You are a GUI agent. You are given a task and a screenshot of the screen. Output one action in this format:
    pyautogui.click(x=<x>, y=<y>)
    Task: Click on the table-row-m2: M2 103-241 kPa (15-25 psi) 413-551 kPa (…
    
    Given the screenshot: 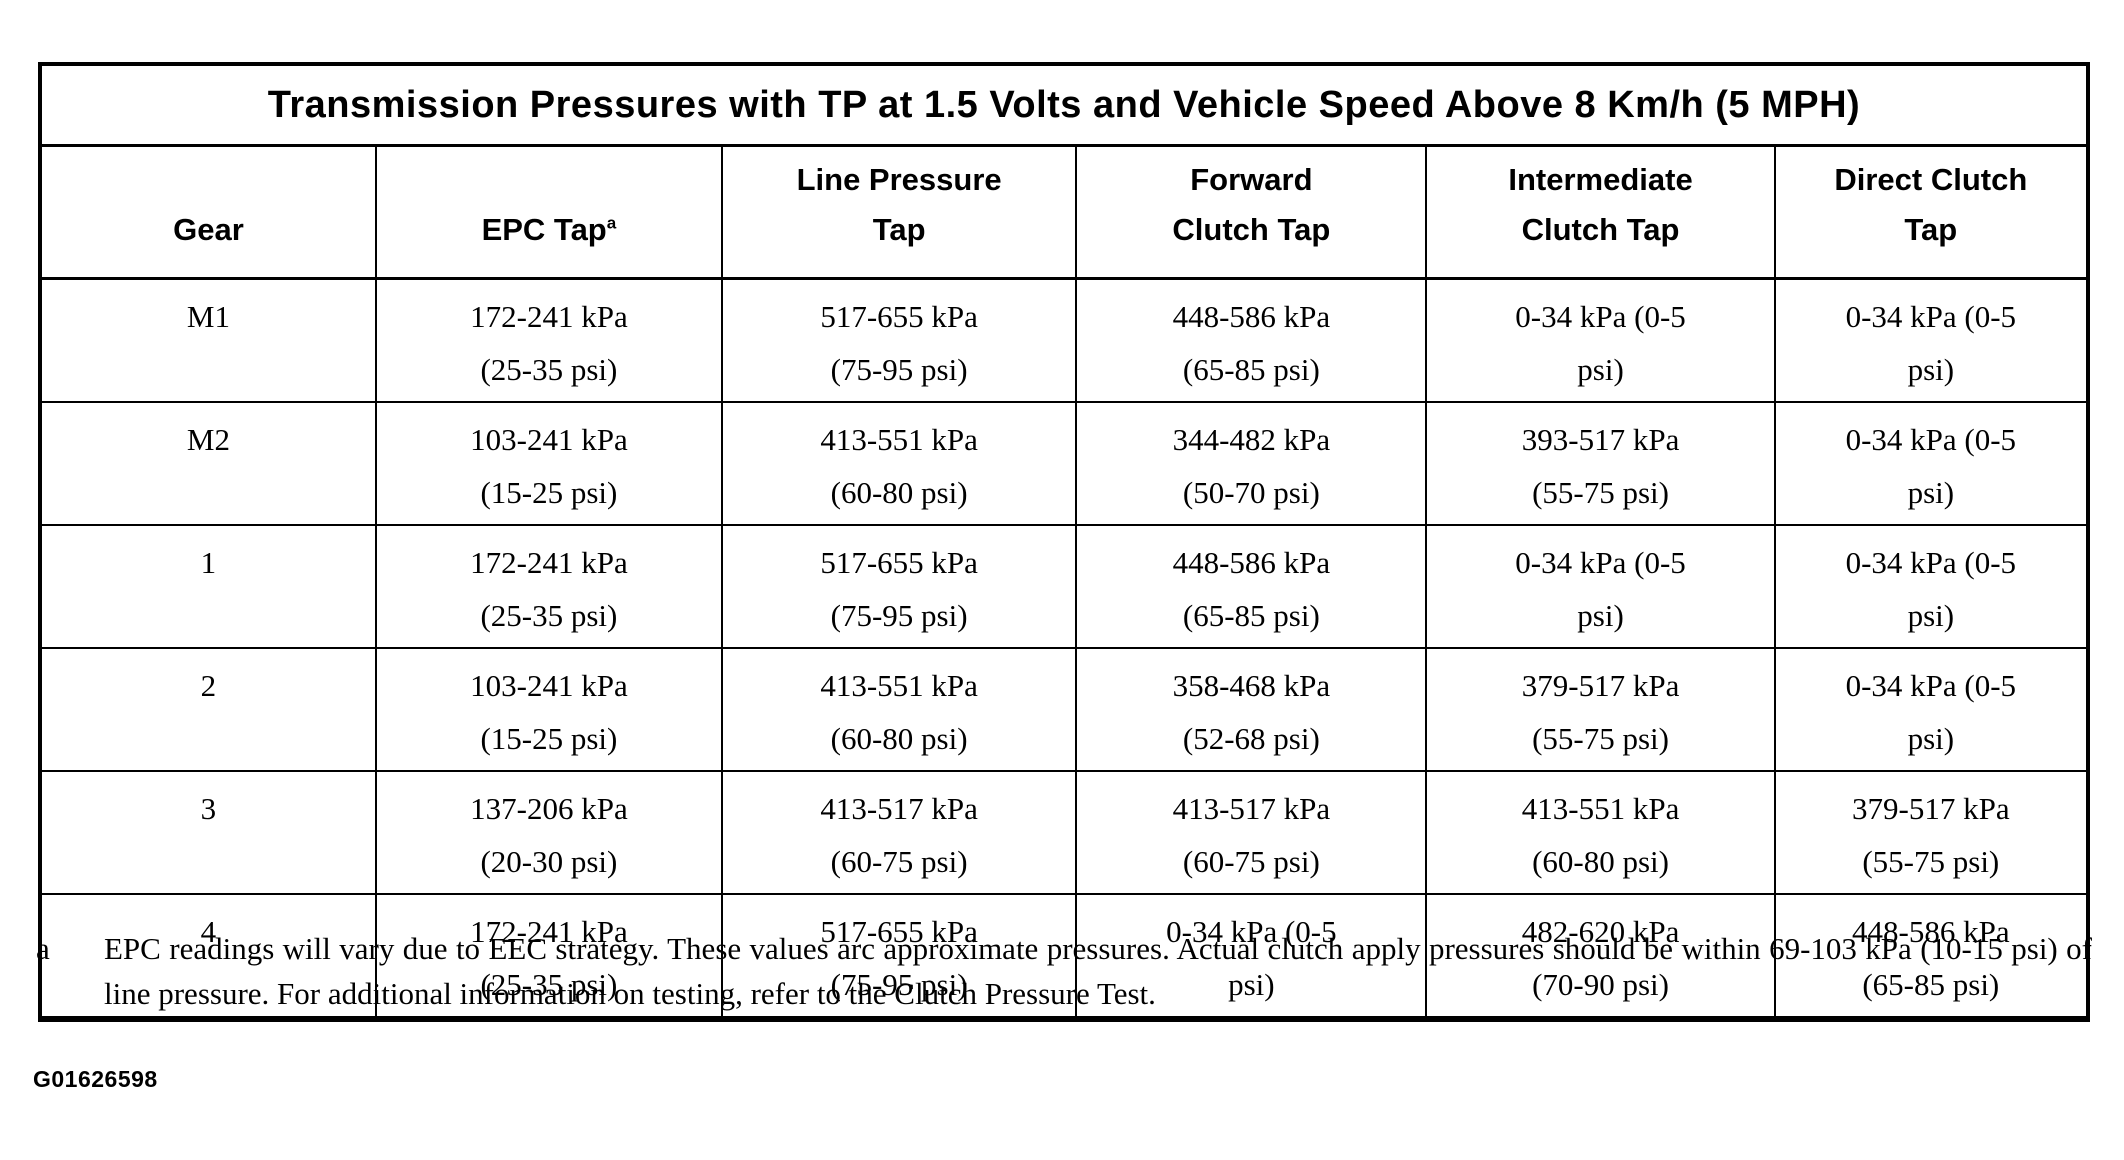 What is the action you would take?
    pyautogui.click(x=1064, y=463)
    